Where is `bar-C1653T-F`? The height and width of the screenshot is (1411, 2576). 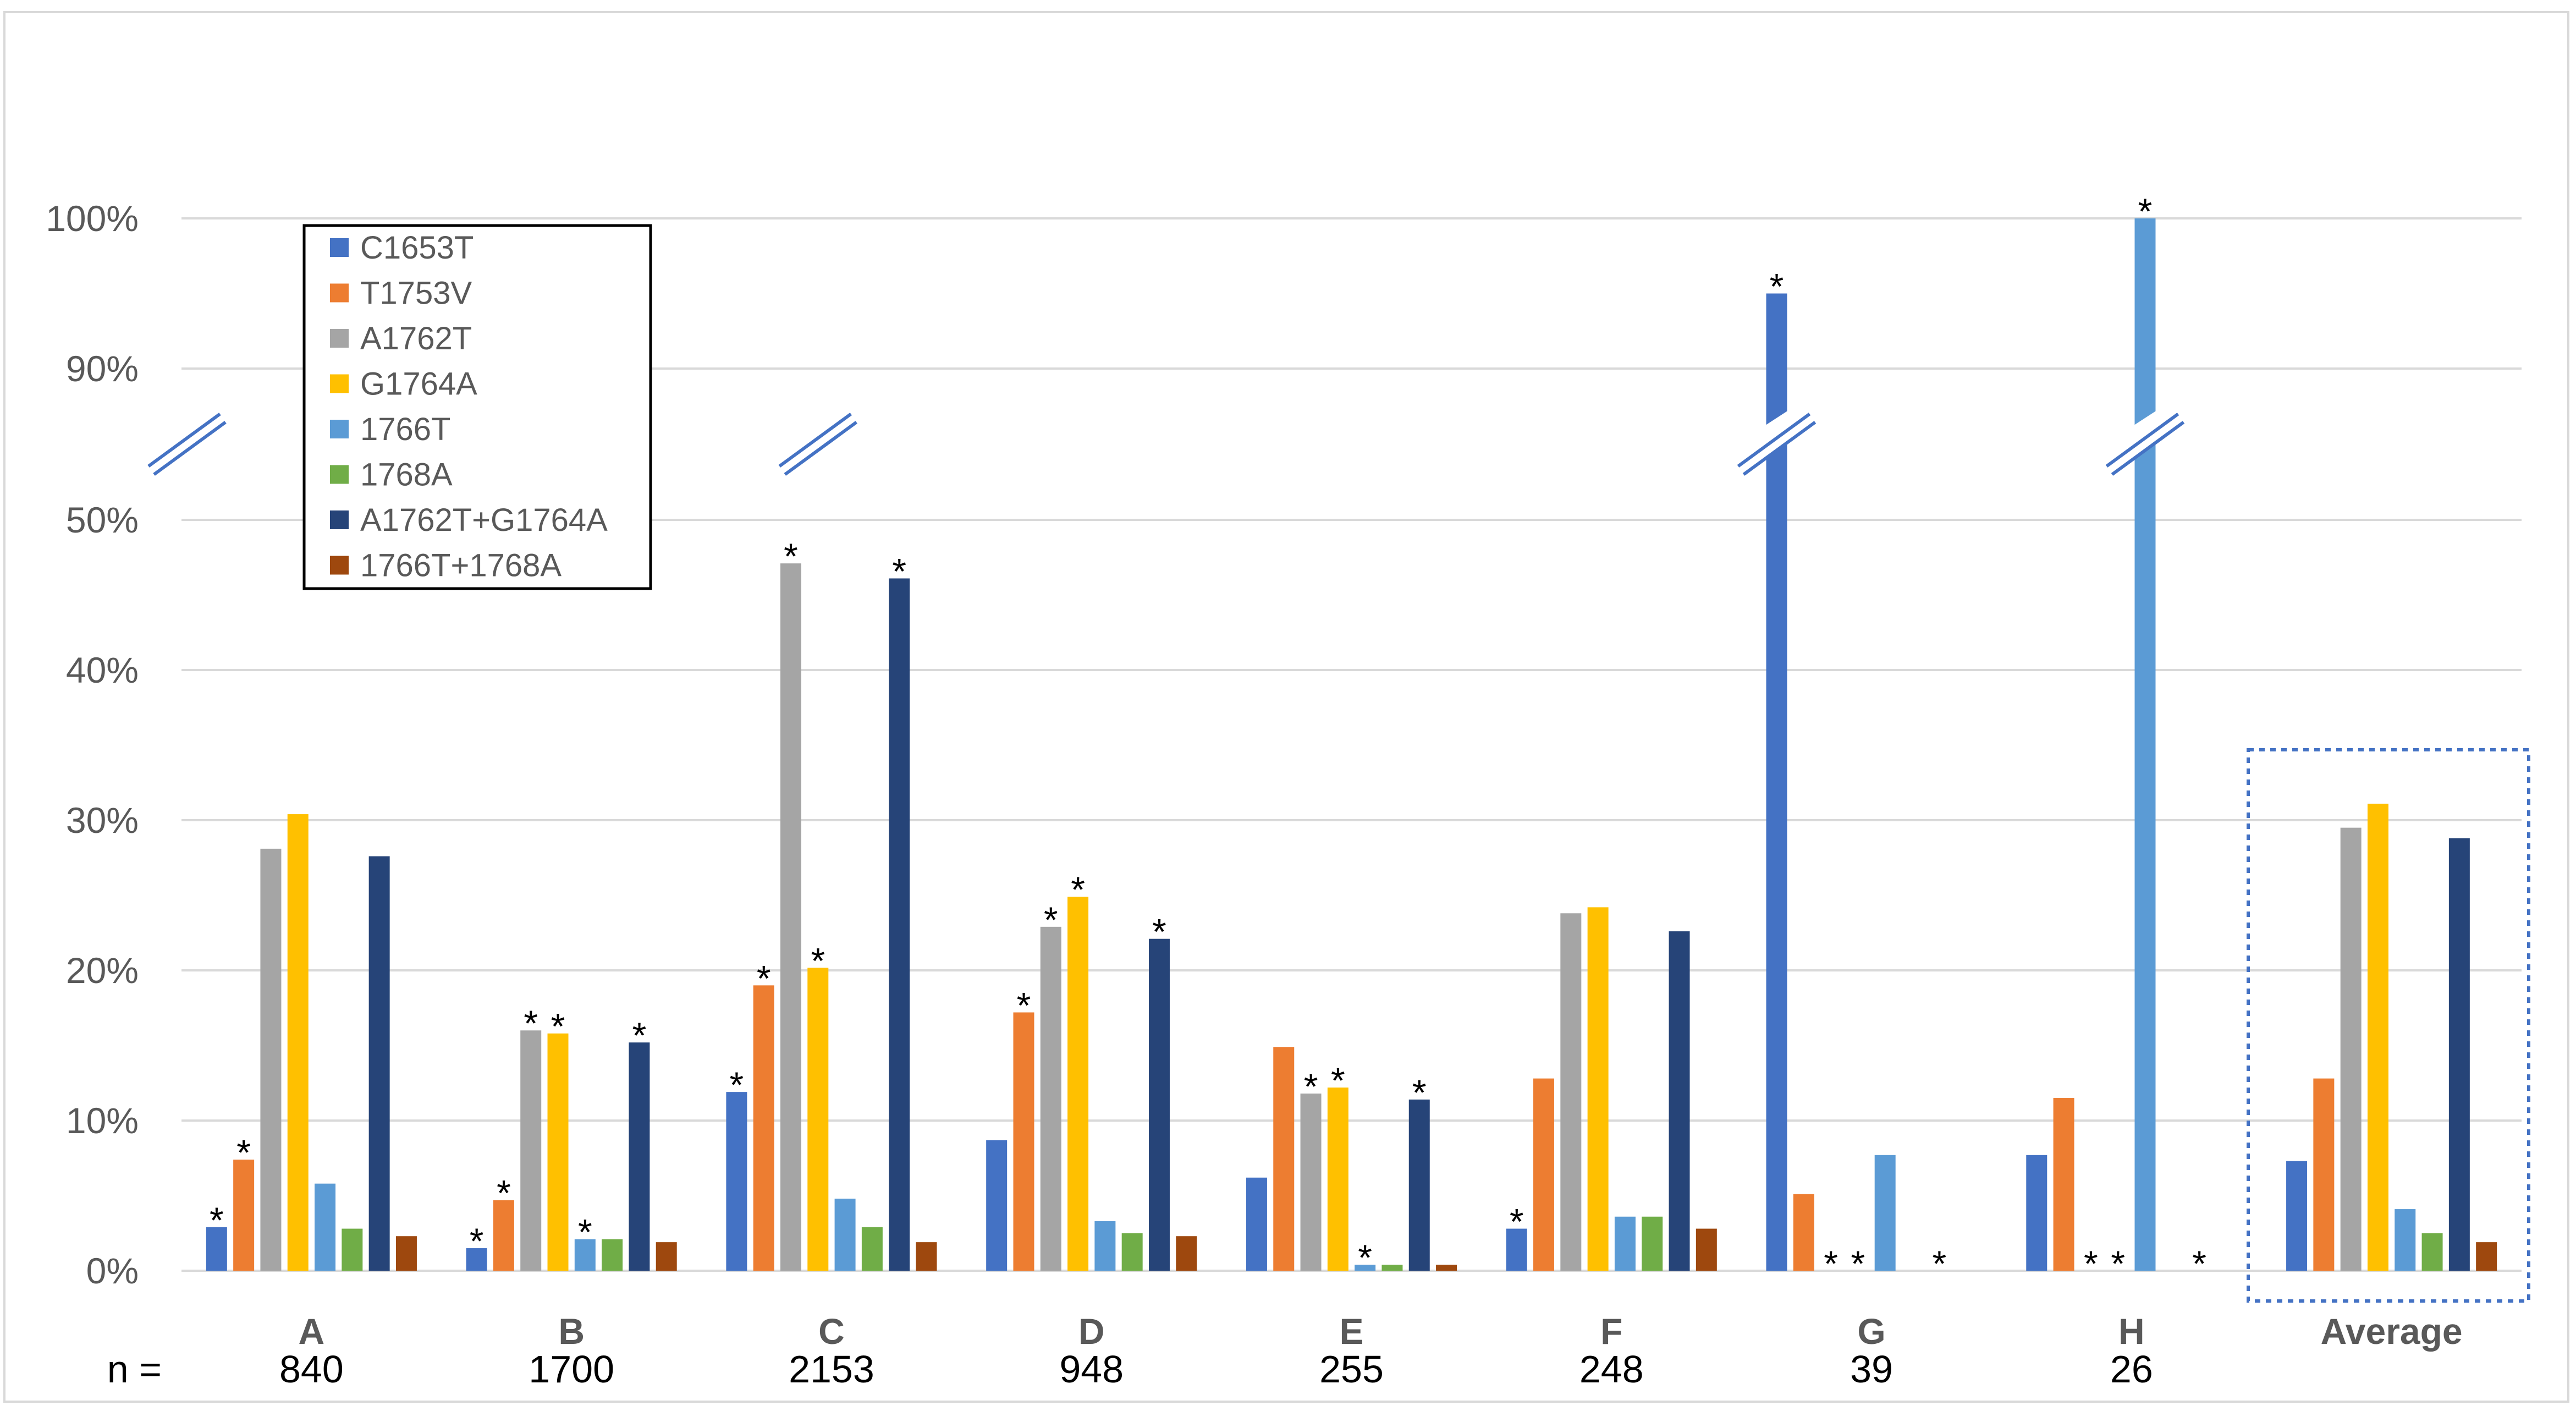 bar-C1653T-F is located at coordinates (1516, 1249).